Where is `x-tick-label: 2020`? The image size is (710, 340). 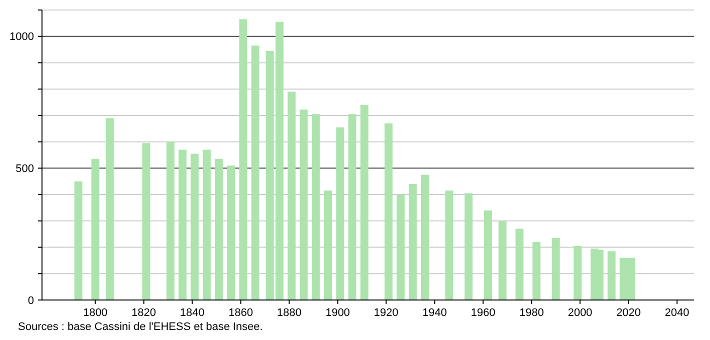 x-tick-label: 2020 is located at coordinates (628, 313).